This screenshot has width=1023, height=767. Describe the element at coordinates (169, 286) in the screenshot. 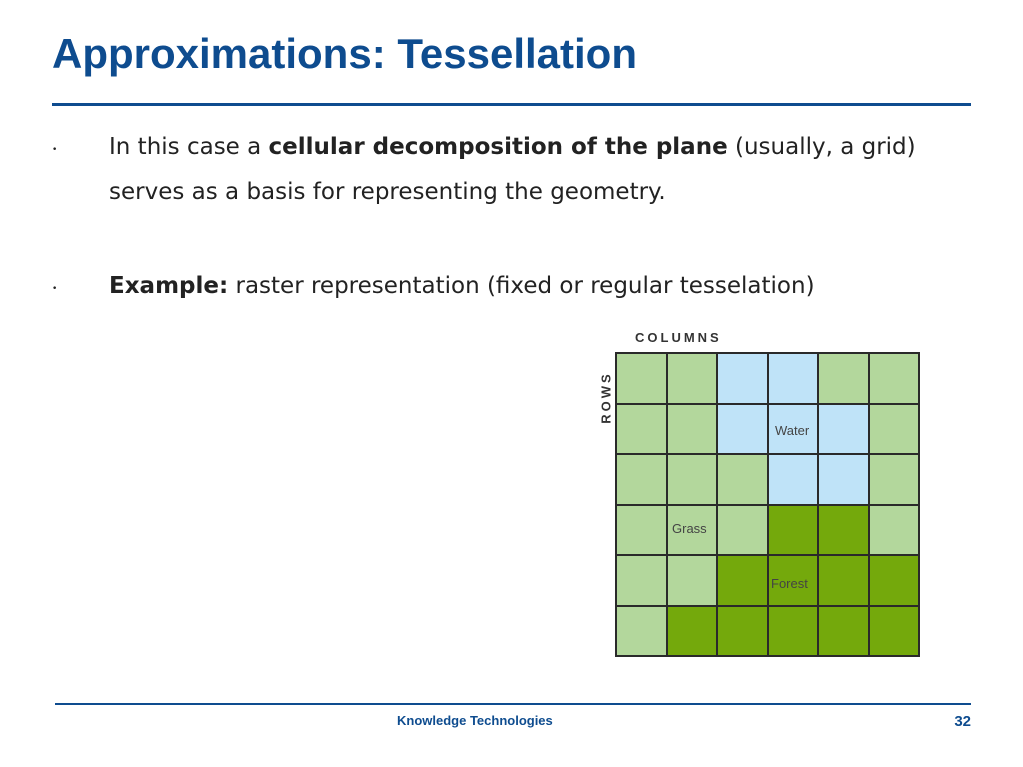

I see `bullet-2-bold: Example:` at that location.